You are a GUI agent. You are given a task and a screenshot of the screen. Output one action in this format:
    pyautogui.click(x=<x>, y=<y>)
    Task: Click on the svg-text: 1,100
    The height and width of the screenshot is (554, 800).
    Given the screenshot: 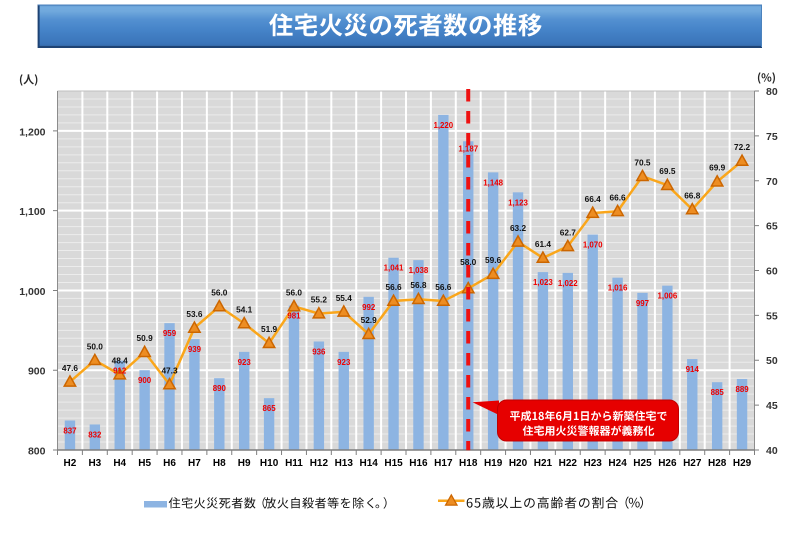 What is the action you would take?
    pyautogui.click(x=32, y=212)
    